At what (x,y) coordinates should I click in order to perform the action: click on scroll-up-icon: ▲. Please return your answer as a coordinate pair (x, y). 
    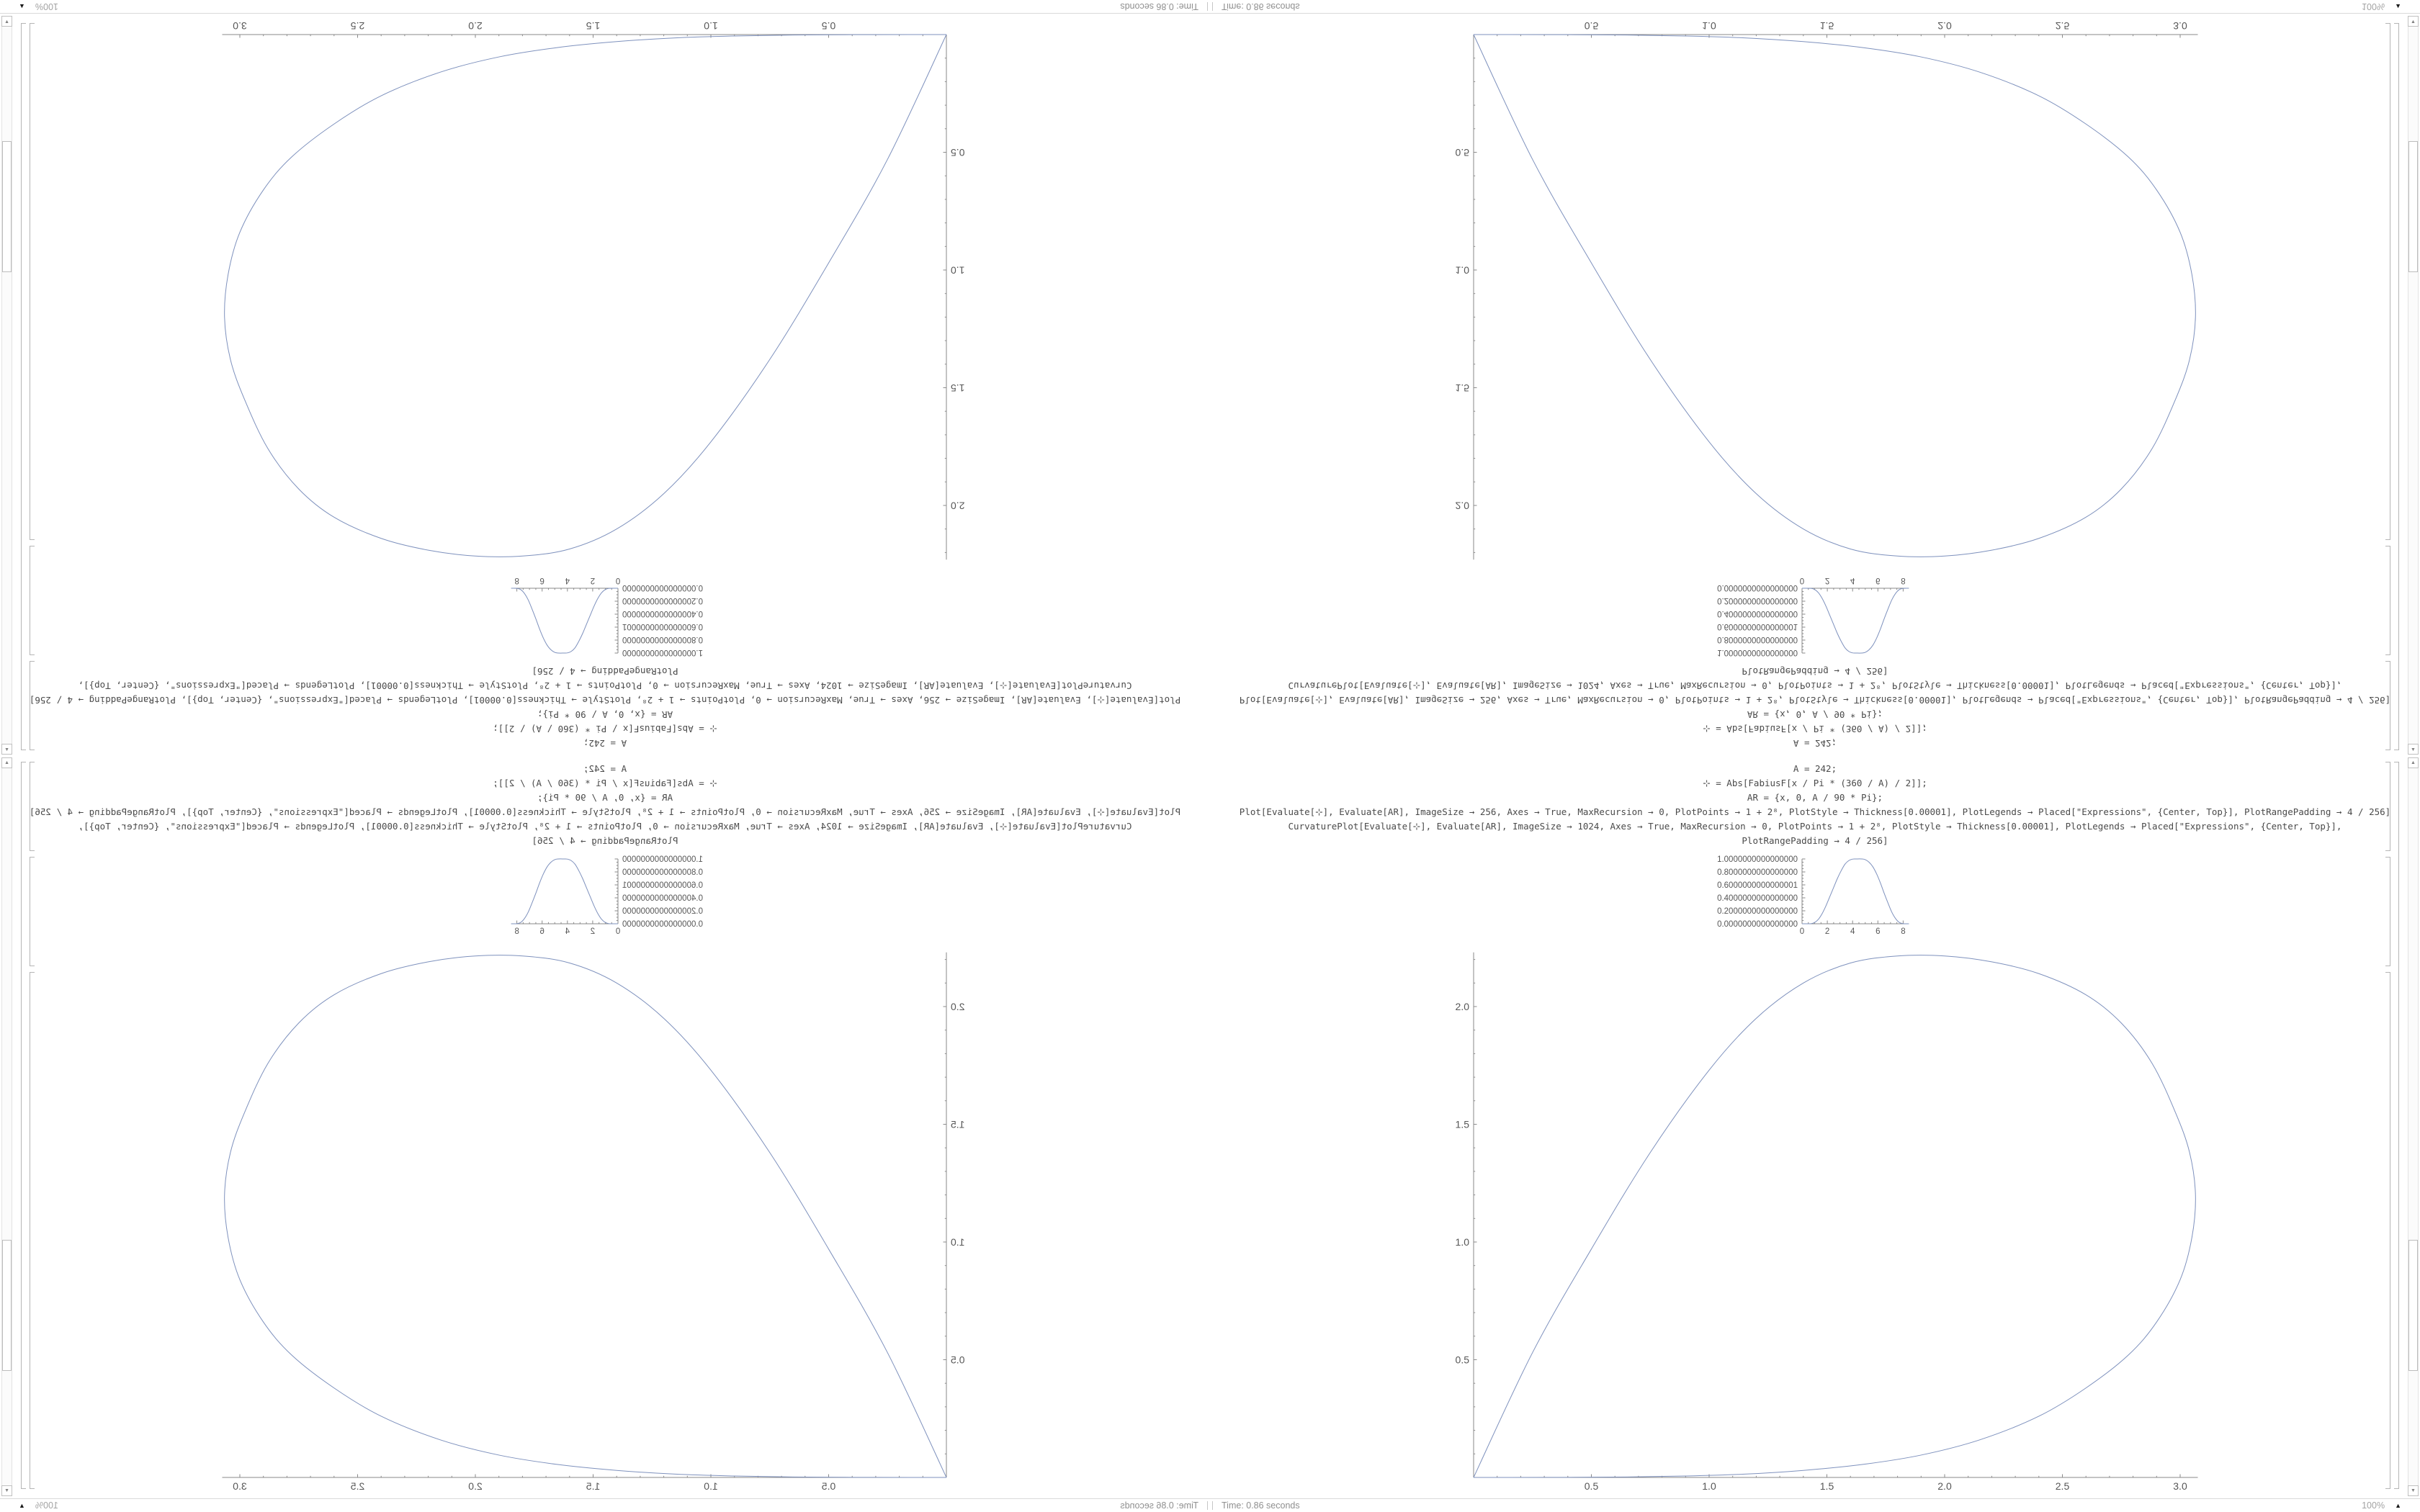
    Looking at the image, I should click on (7, 762).